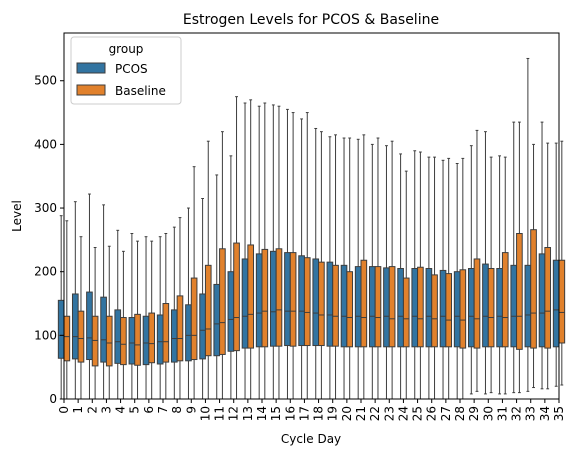 This screenshot has width=578, height=458. Describe the element at coordinates (64, 410) in the screenshot. I see `x-tick-label: 0` at that location.